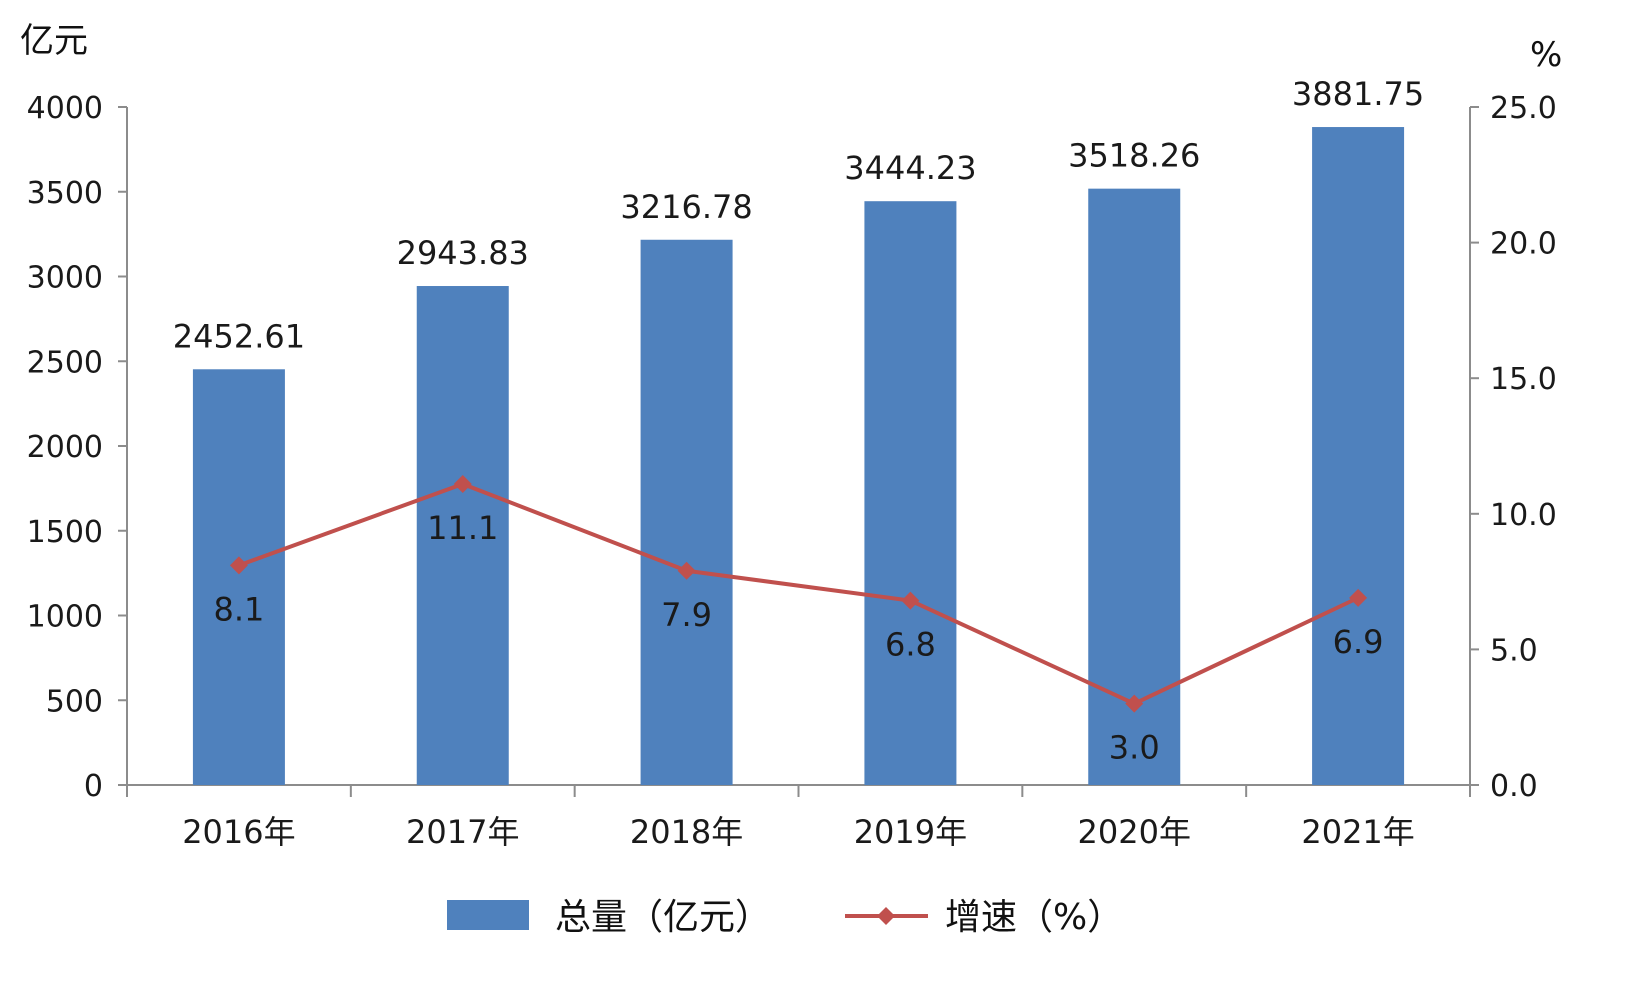  I want to click on line-value-label: 8.1, so click(238, 609).